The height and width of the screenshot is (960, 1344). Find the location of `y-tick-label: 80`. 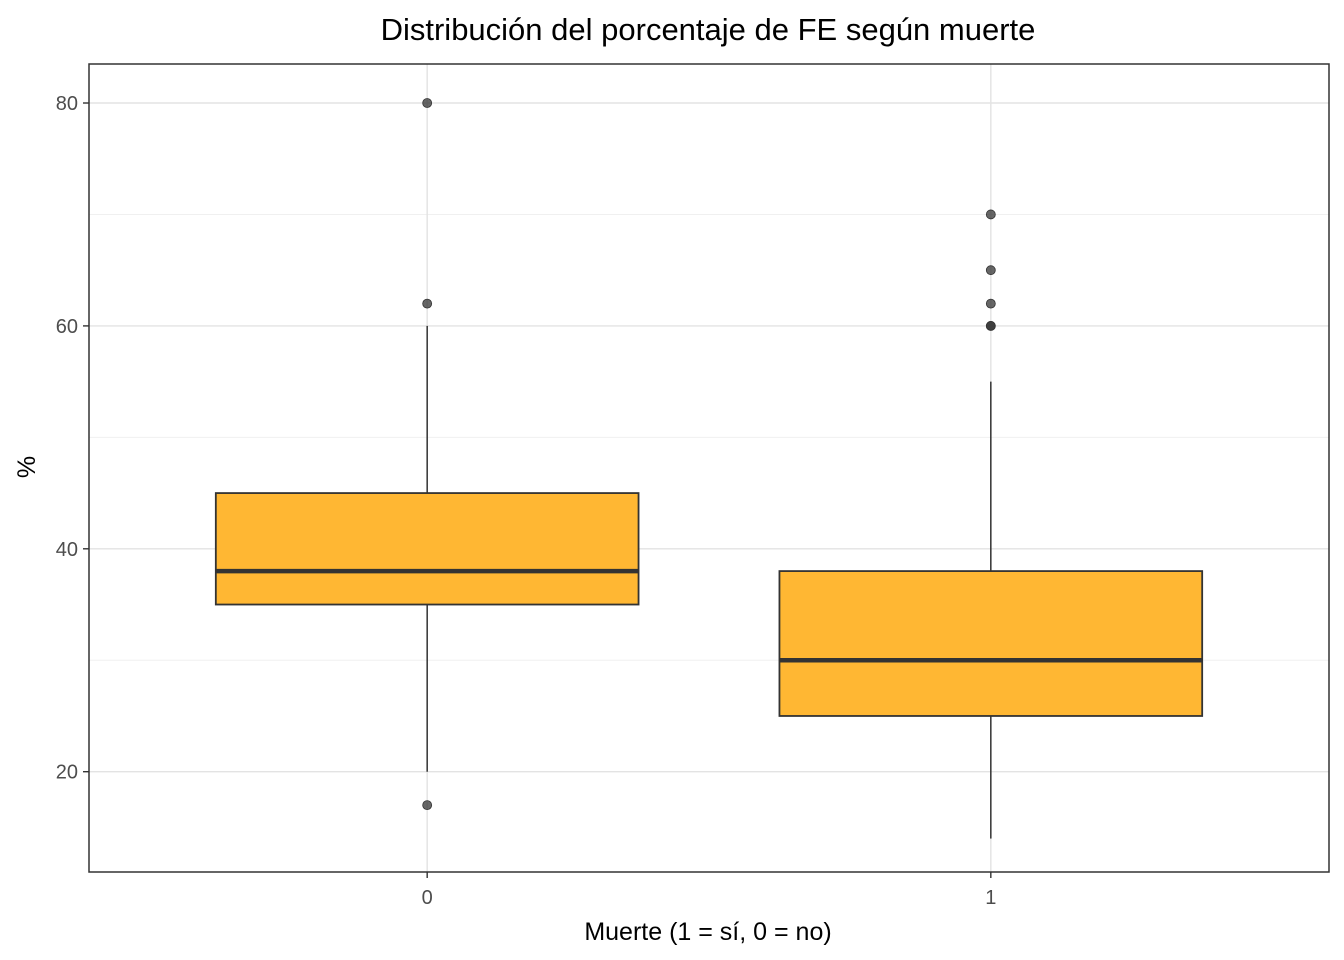

y-tick-label: 80 is located at coordinates (67, 104).